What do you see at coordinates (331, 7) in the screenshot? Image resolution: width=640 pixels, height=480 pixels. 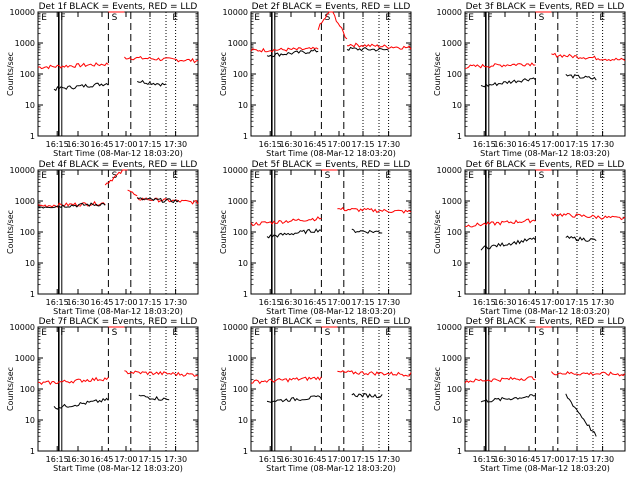 I see `panel-title: Det 2f BLACK = Events, RED = LLD` at bounding box center [331, 7].